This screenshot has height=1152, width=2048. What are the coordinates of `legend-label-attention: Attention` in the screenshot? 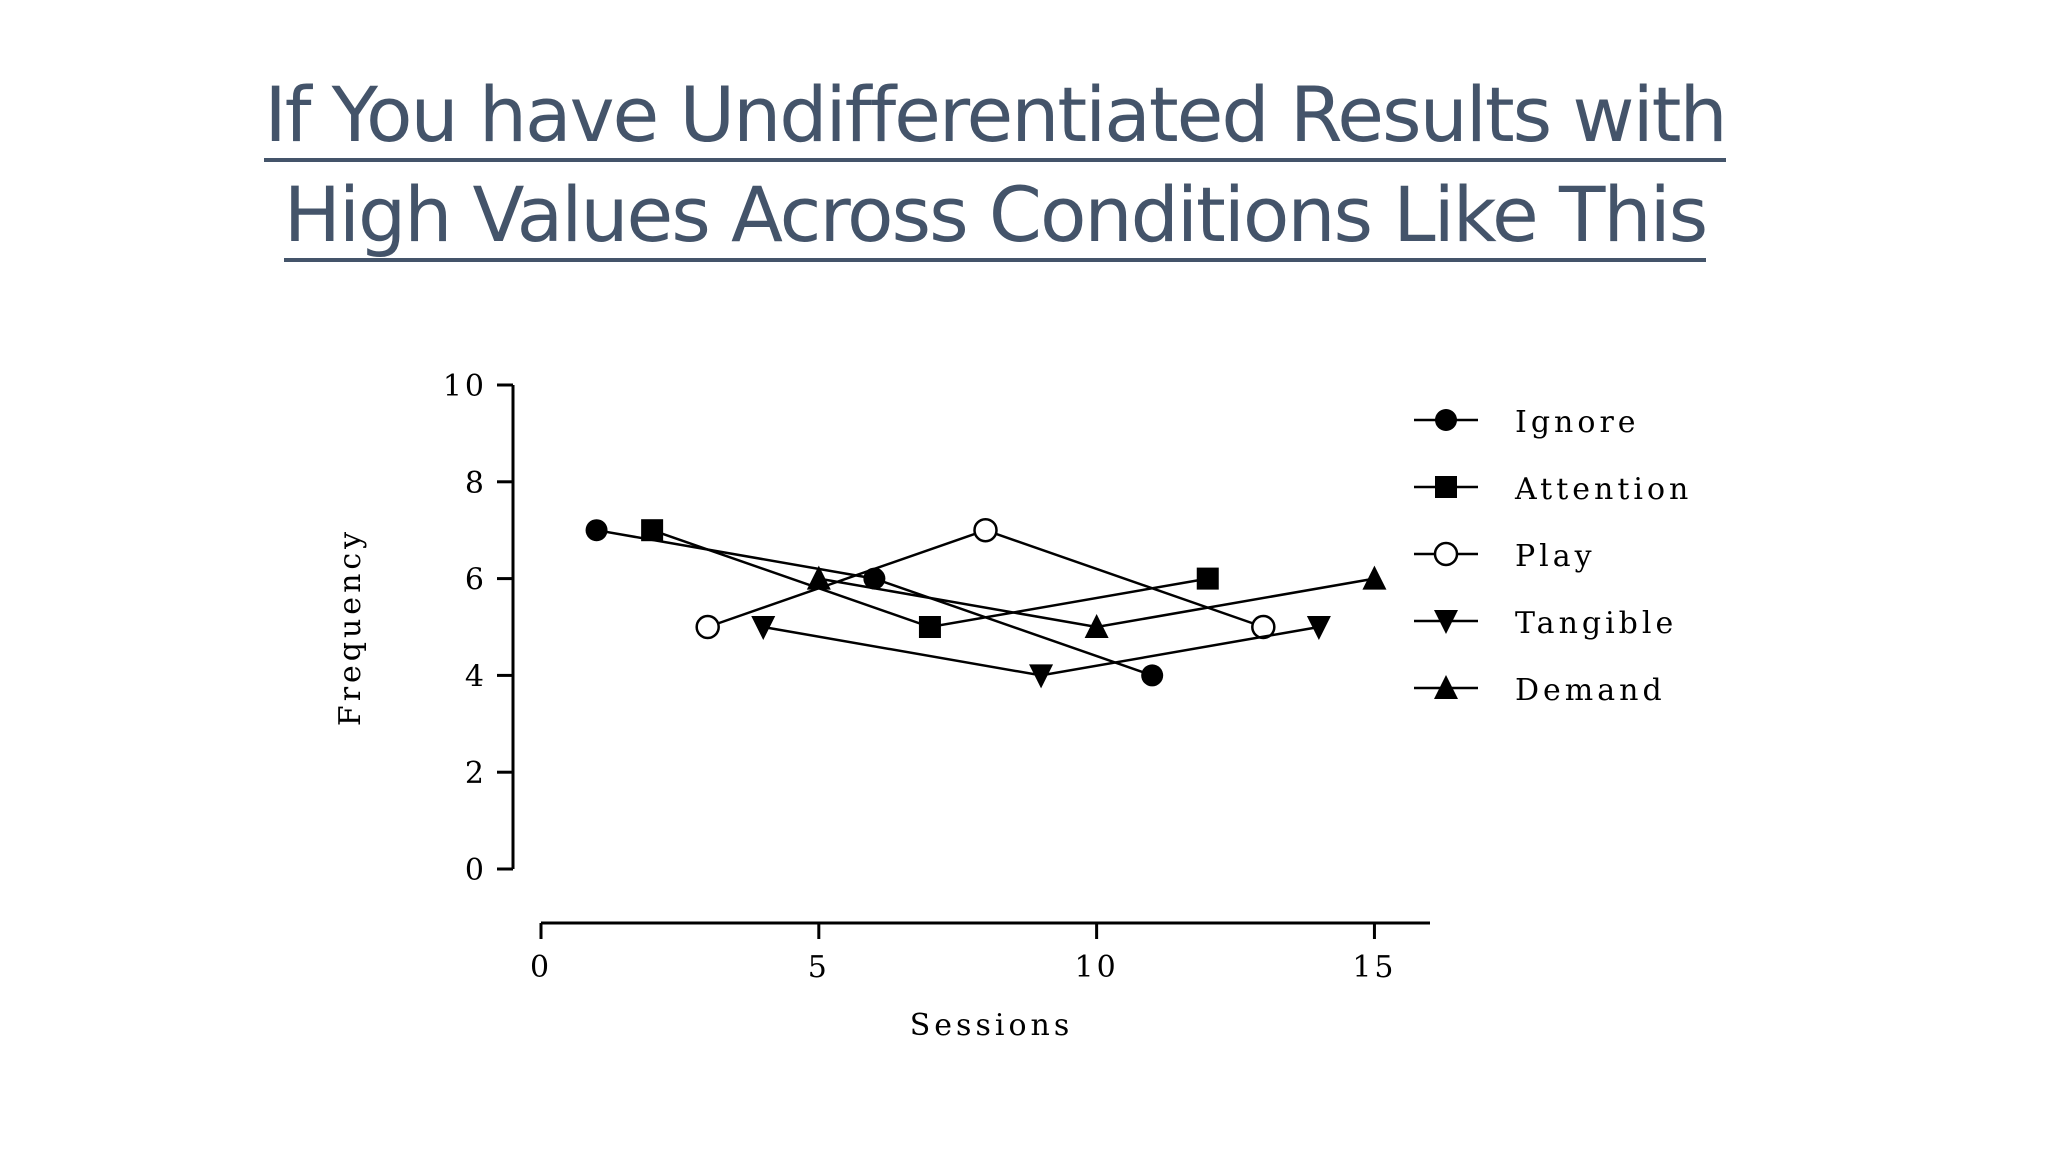 It's located at (1603, 489).